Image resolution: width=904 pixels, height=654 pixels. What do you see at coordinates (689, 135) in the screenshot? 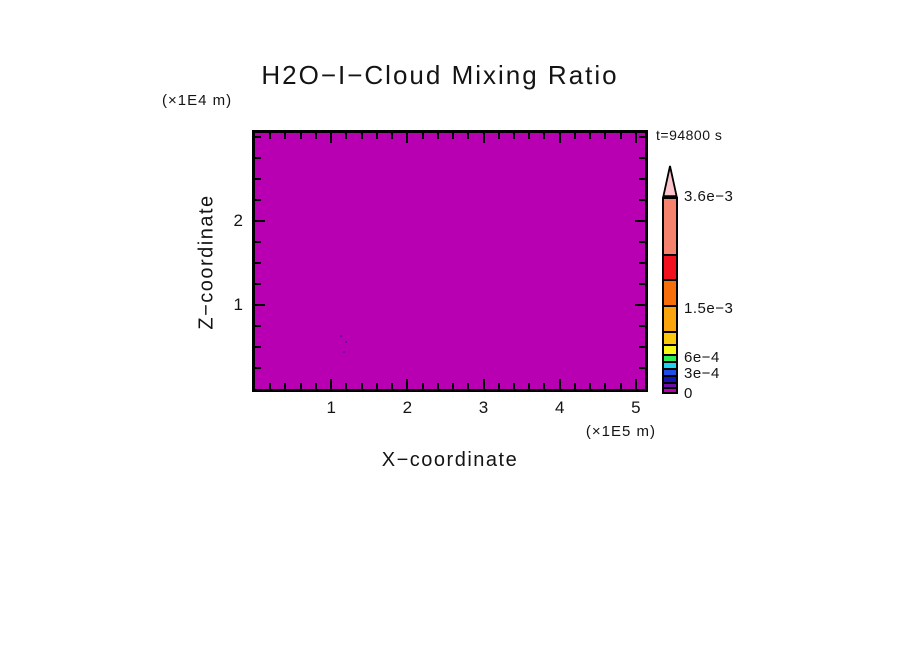
I see `time-annotation: t=94800 s` at bounding box center [689, 135].